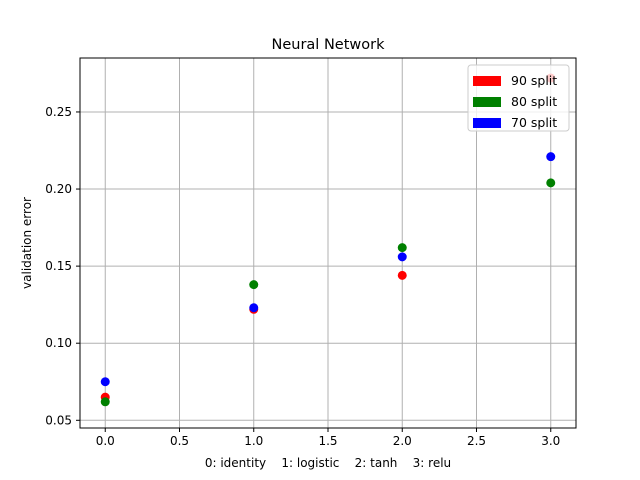  Describe the element at coordinates (550, 441) in the screenshot. I see `x-tick-label: 3.0` at that location.